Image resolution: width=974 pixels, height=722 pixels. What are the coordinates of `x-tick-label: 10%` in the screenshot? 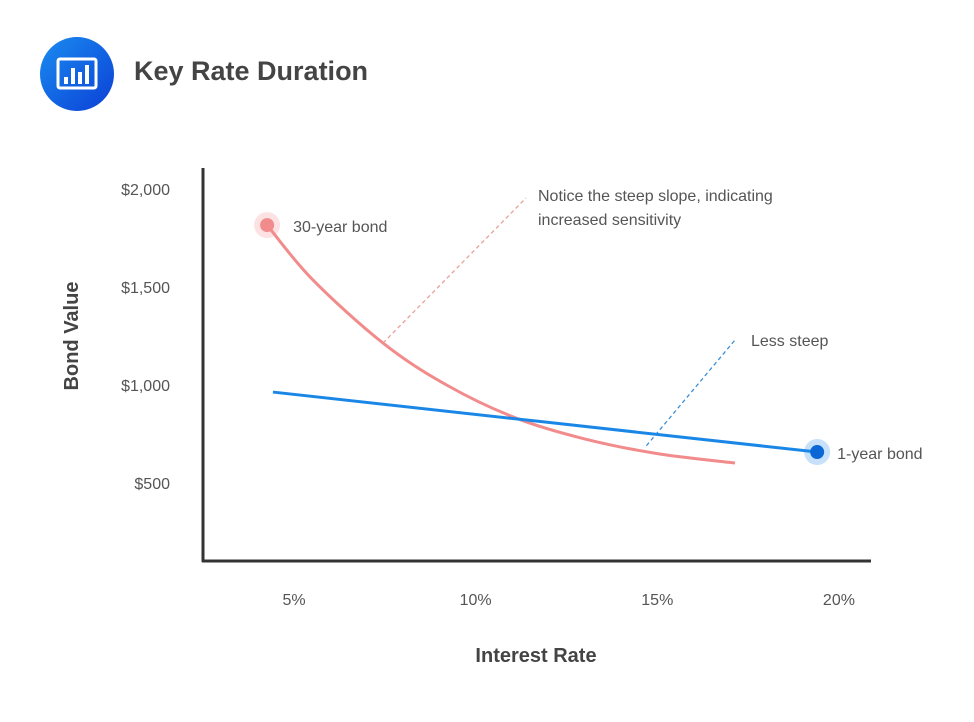 It's located at (476, 600).